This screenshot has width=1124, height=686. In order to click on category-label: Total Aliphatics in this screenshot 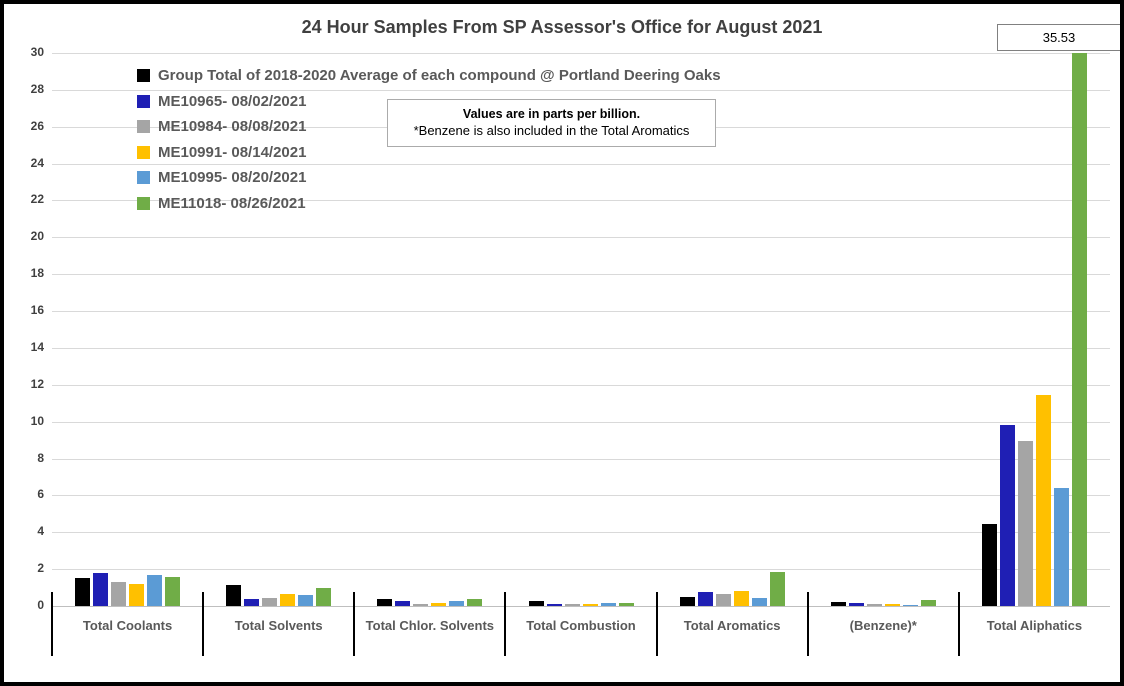, I will do `click(1034, 625)`.